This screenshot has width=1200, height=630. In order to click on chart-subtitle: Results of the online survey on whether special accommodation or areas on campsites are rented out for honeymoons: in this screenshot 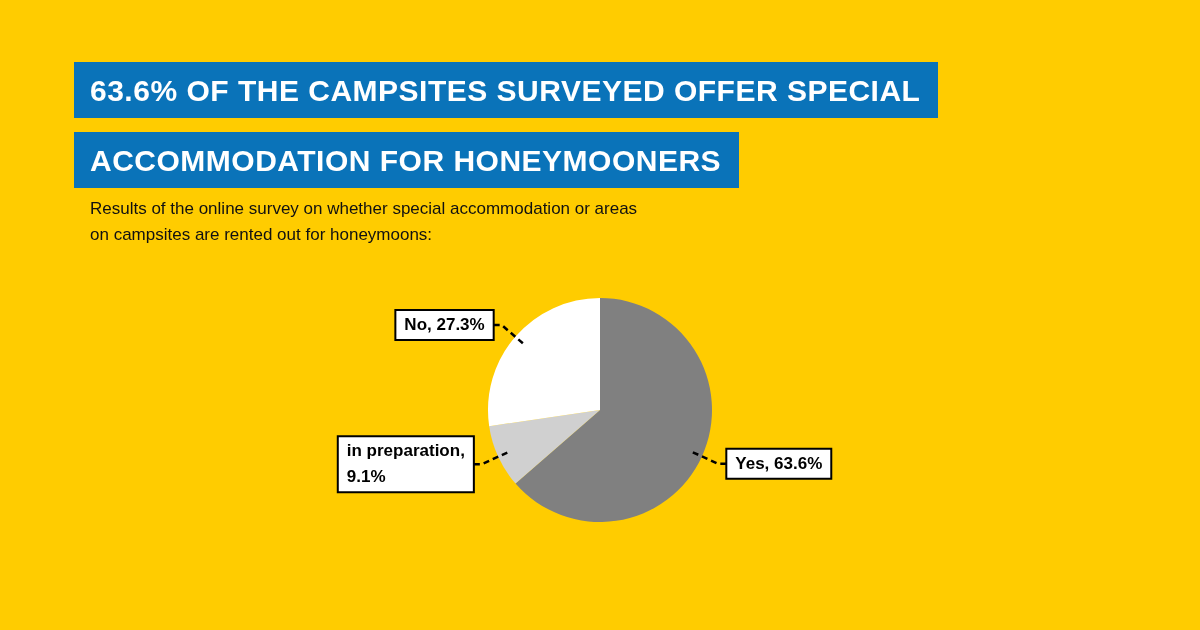, I will do `click(364, 222)`.